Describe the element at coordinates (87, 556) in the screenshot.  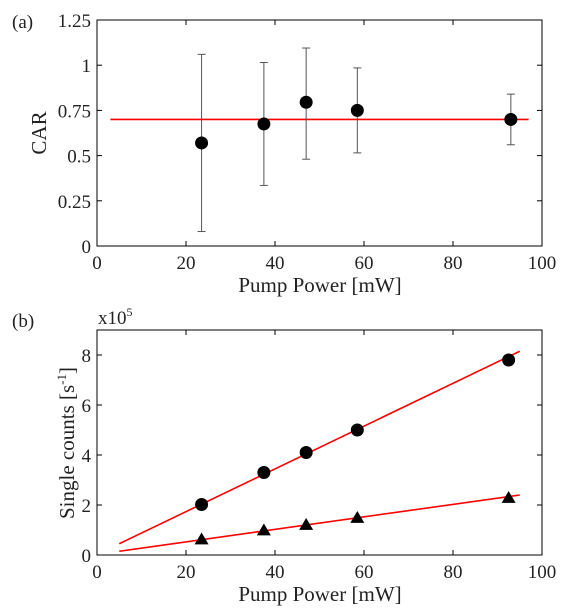
I see `panel-b-y-tick-label: 0` at that location.